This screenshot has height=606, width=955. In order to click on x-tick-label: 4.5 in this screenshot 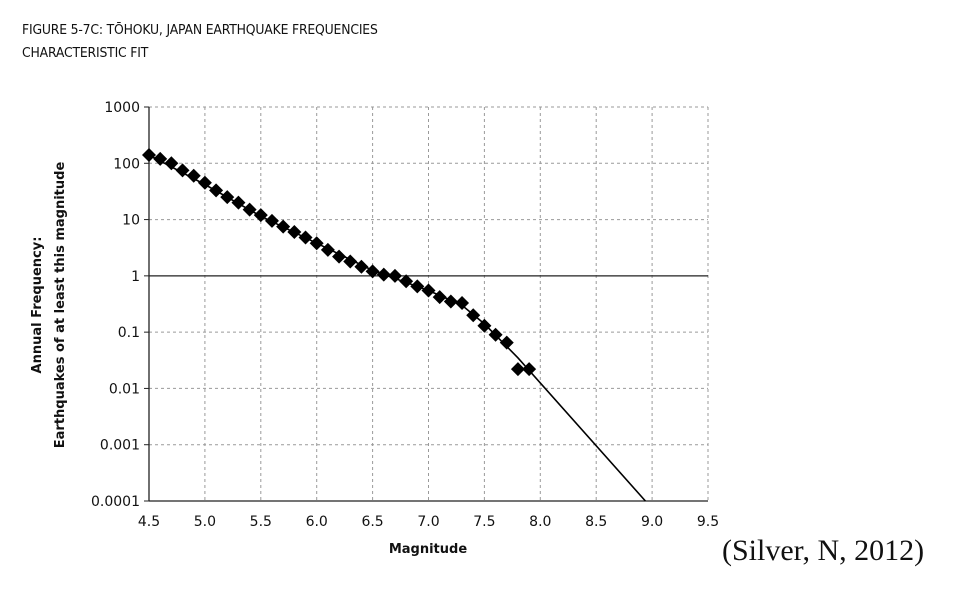, I will do `click(149, 522)`.